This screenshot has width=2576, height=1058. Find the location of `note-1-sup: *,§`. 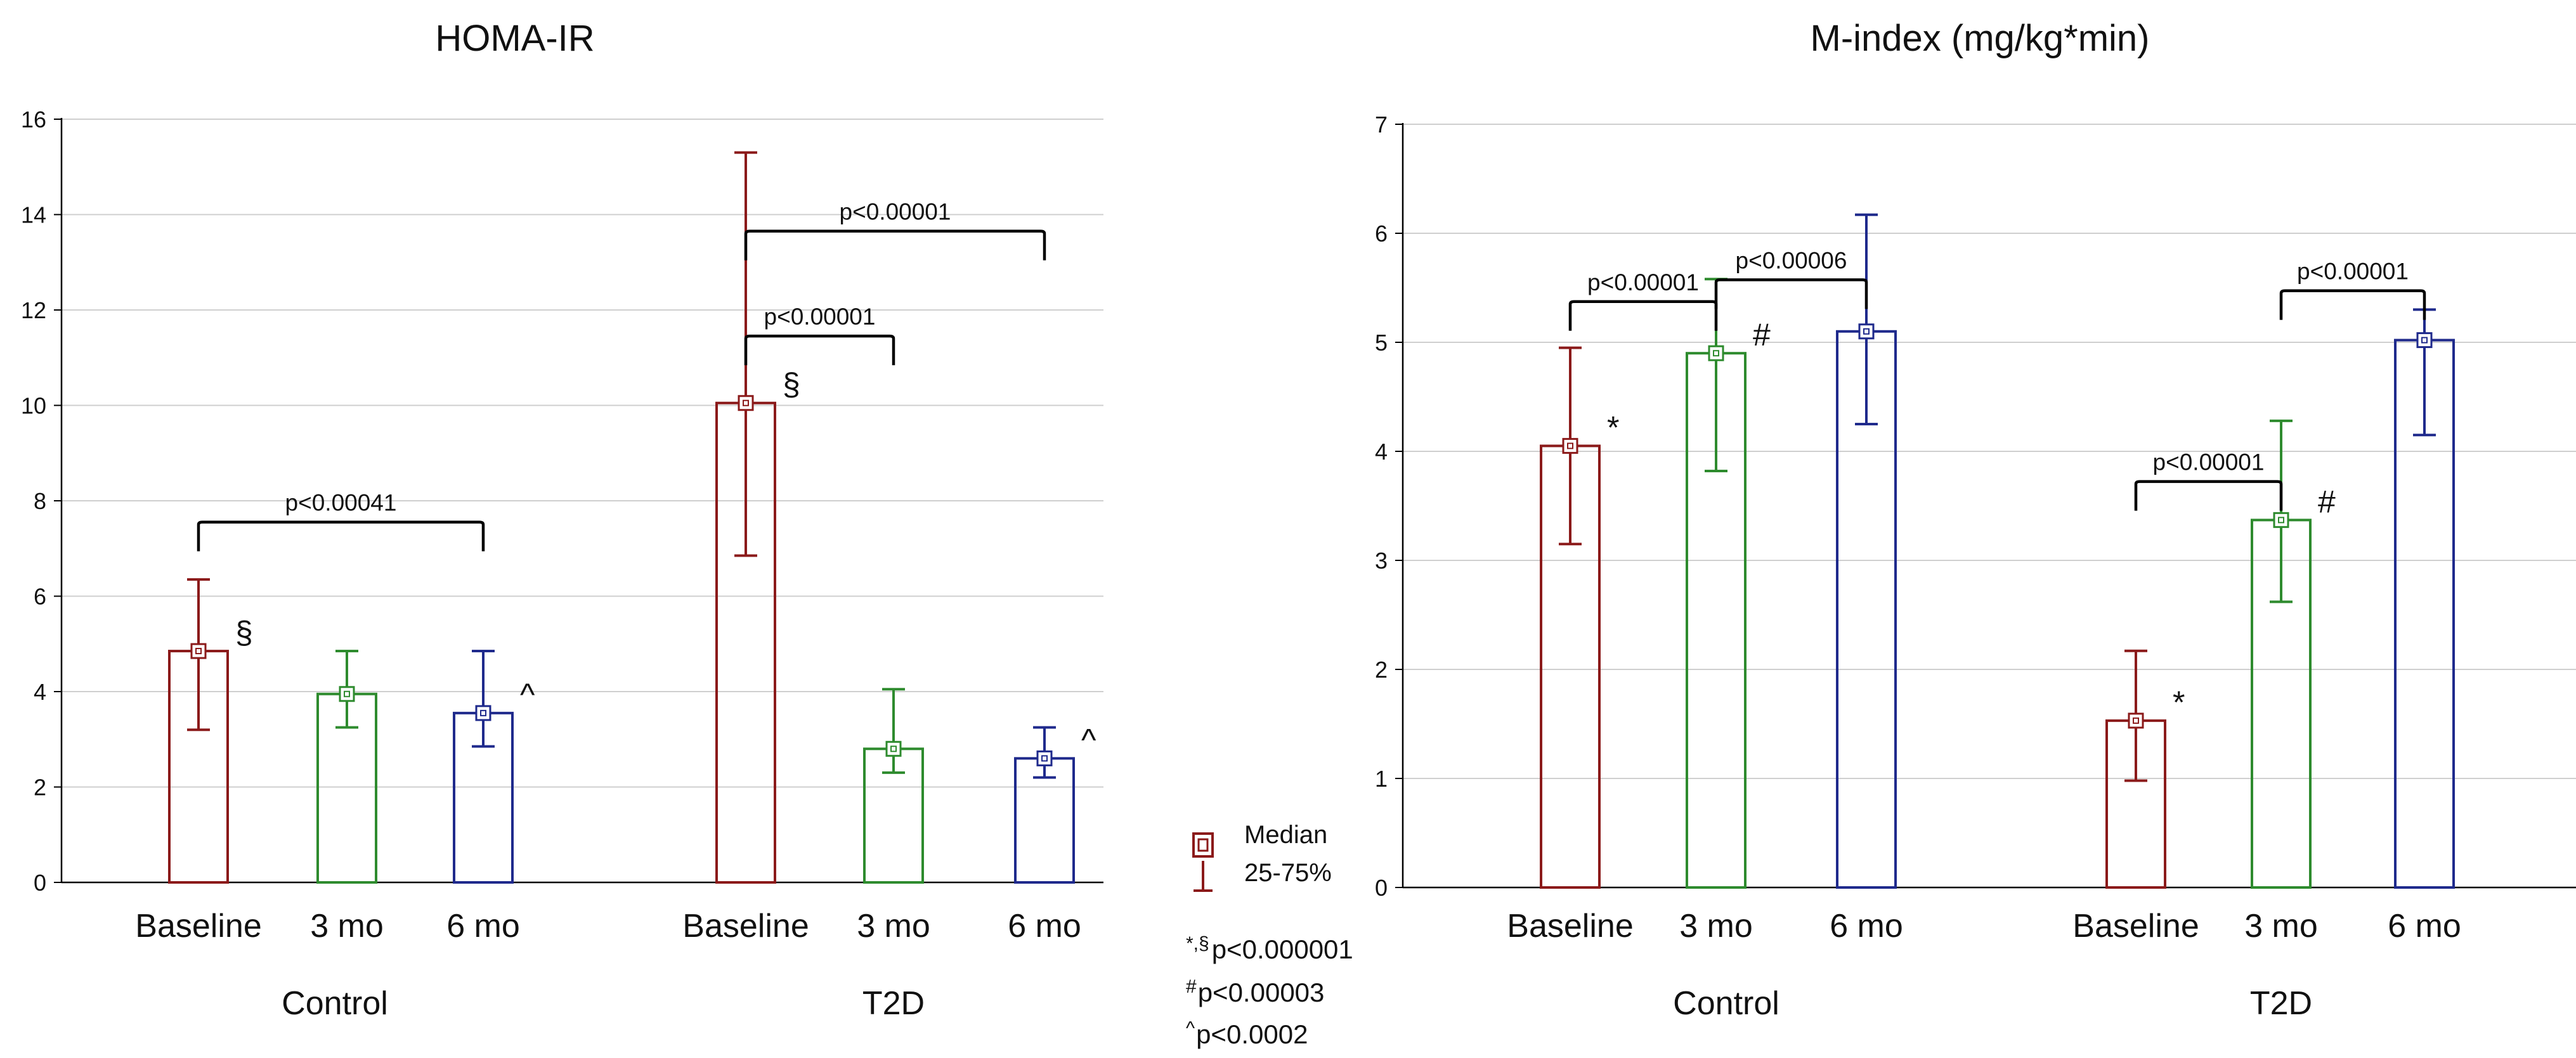

note-1-sup: *,§ is located at coordinates (1198, 944).